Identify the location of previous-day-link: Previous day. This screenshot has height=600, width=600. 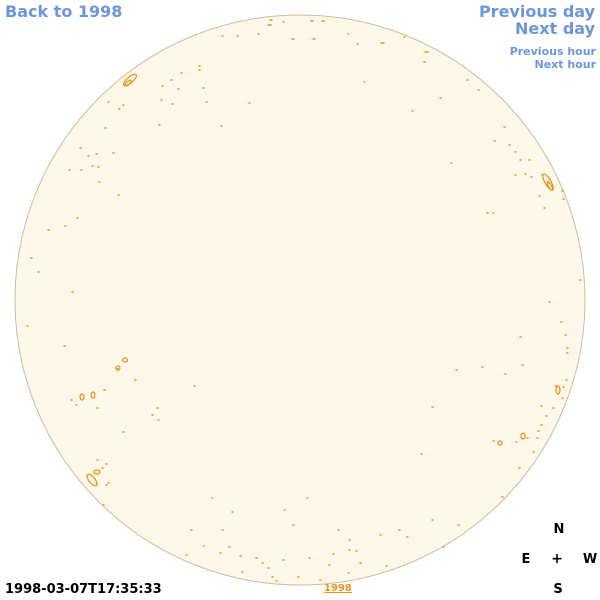
(536, 11).